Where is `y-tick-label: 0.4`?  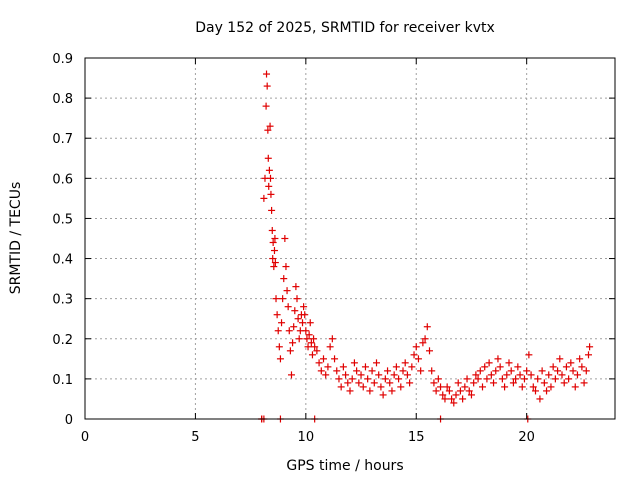 y-tick-label: 0.4 is located at coordinates (62, 260).